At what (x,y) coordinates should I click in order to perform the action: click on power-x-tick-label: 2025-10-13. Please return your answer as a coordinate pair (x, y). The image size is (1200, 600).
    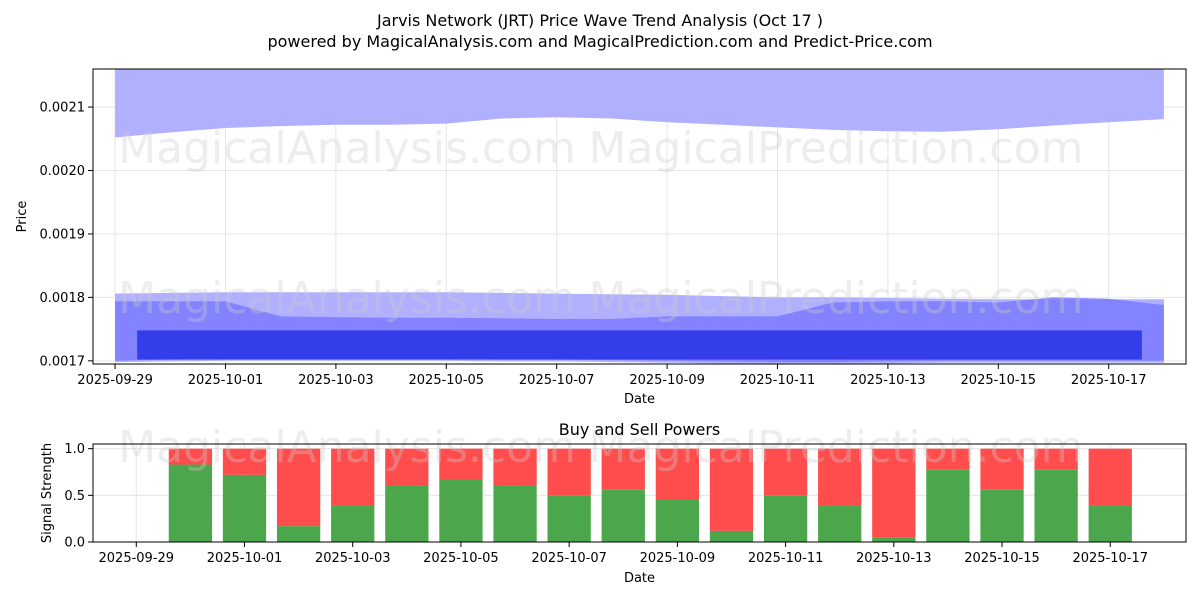
    Looking at the image, I should click on (894, 558).